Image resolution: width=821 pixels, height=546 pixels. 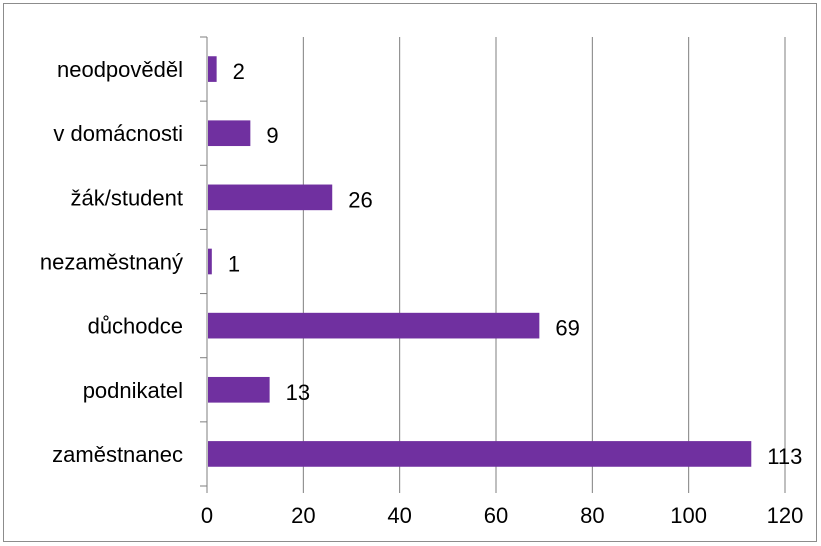 I want to click on data-label: 69, so click(x=567, y=328).